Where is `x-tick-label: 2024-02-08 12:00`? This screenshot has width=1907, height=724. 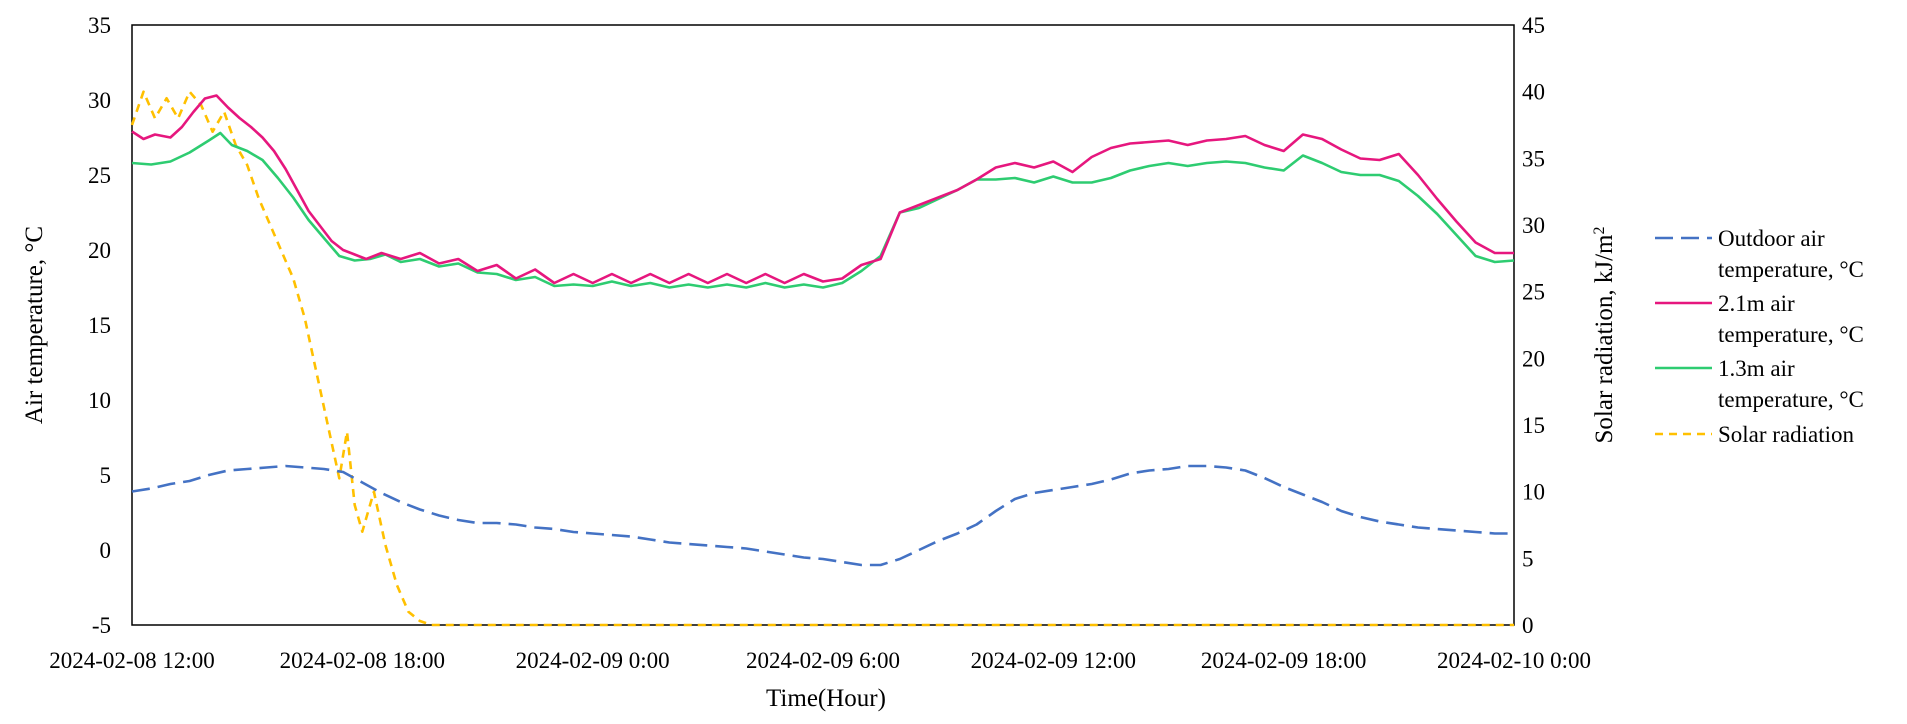 x-tick-label: 2024-02-08 12:00 is located at coordinates (131, 660).